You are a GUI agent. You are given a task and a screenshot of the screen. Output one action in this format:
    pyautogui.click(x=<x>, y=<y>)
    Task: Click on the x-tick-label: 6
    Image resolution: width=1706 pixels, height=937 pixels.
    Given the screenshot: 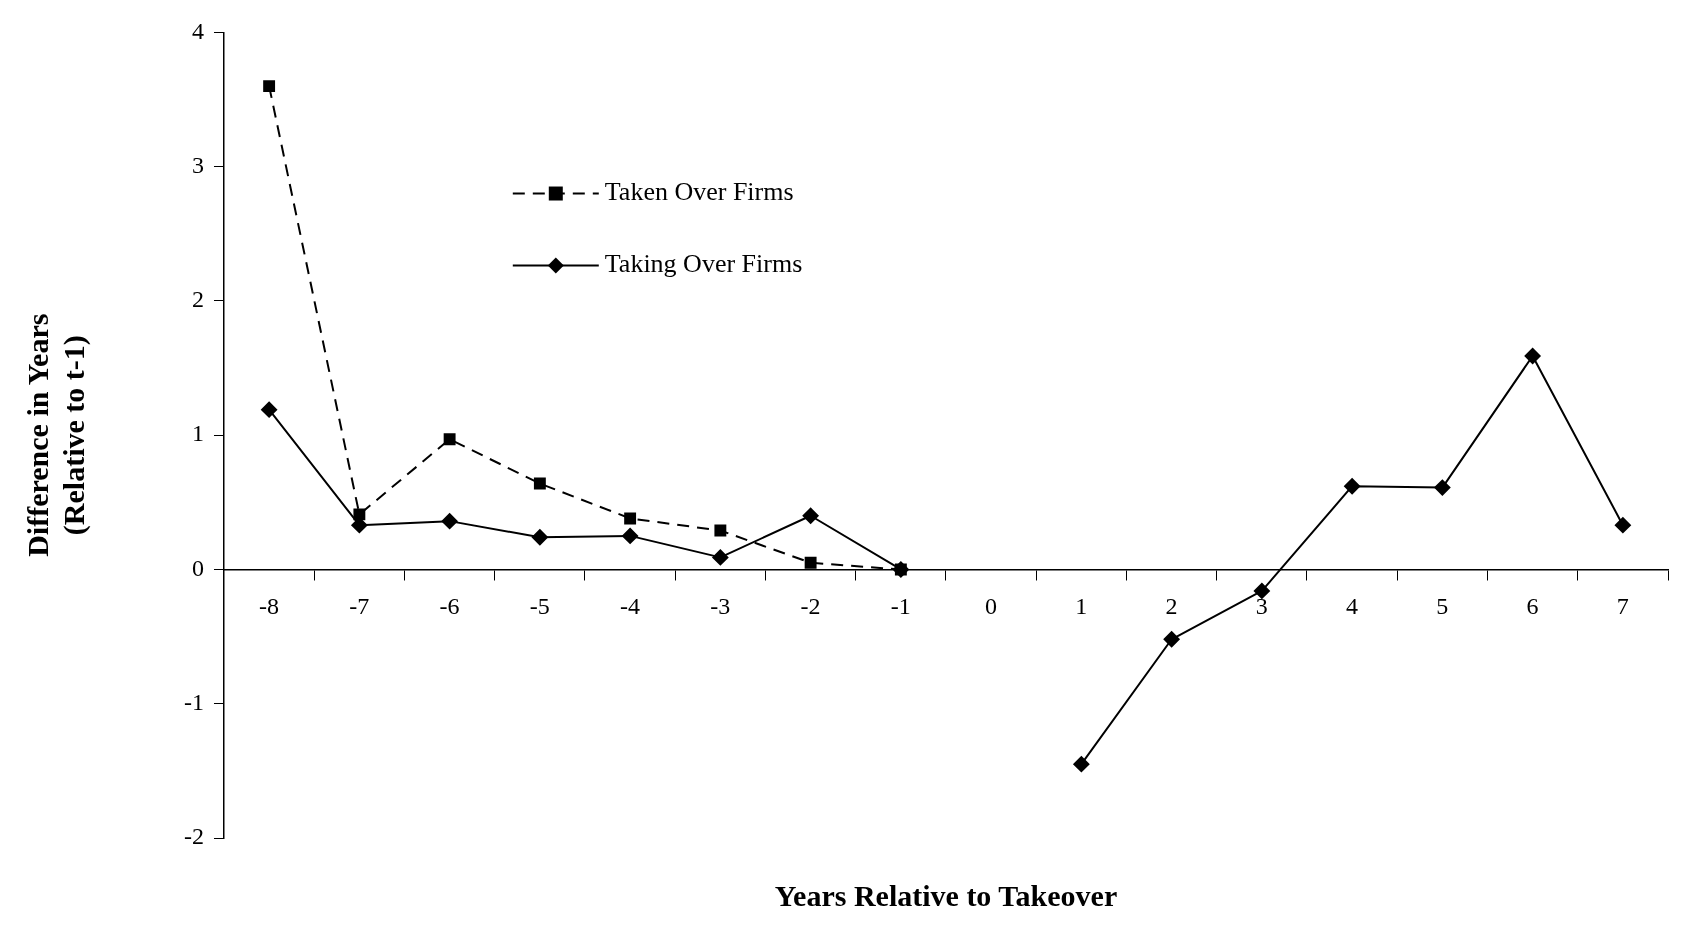 What is the action you would take?
    pyautogui.click(x=1532, y=606)
    